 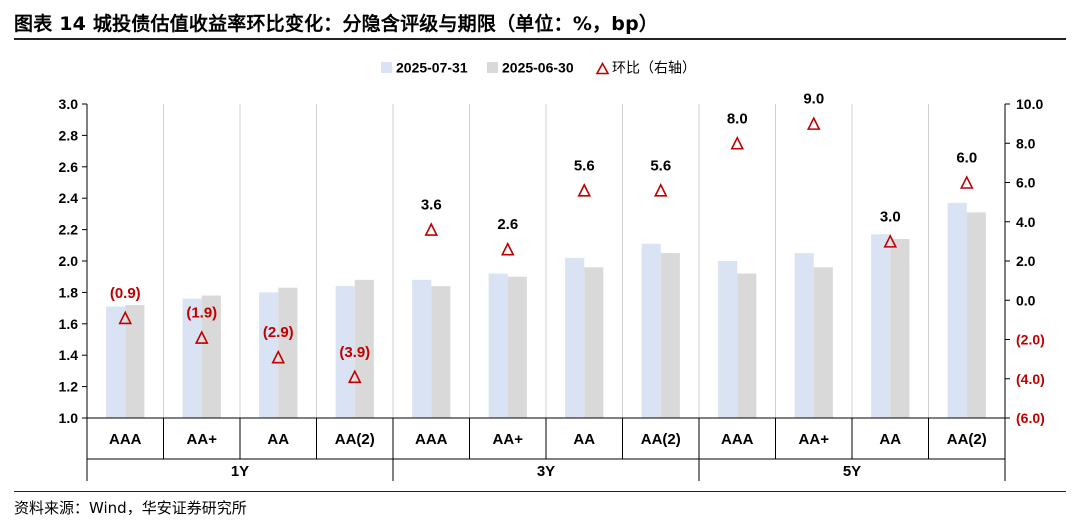 I want to click on left-axis-tick-label: 2.2, so click(x=69, y=230).